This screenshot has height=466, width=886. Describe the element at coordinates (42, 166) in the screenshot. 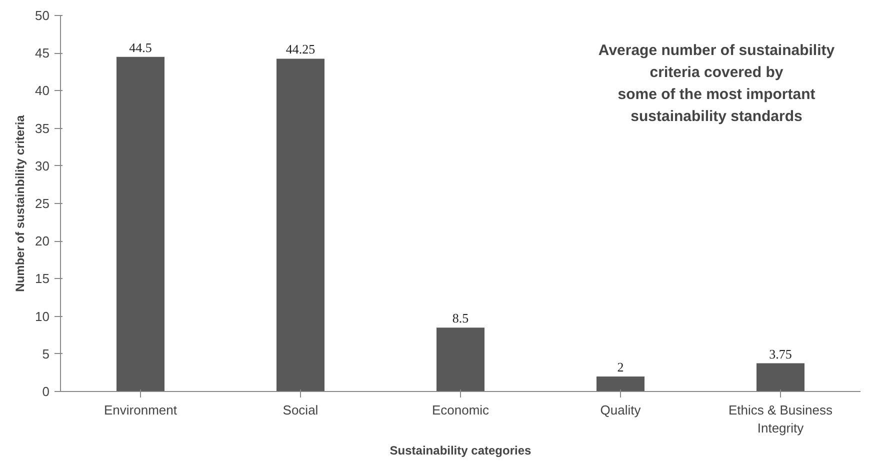

I see `y-tick-label: 30` at that location.